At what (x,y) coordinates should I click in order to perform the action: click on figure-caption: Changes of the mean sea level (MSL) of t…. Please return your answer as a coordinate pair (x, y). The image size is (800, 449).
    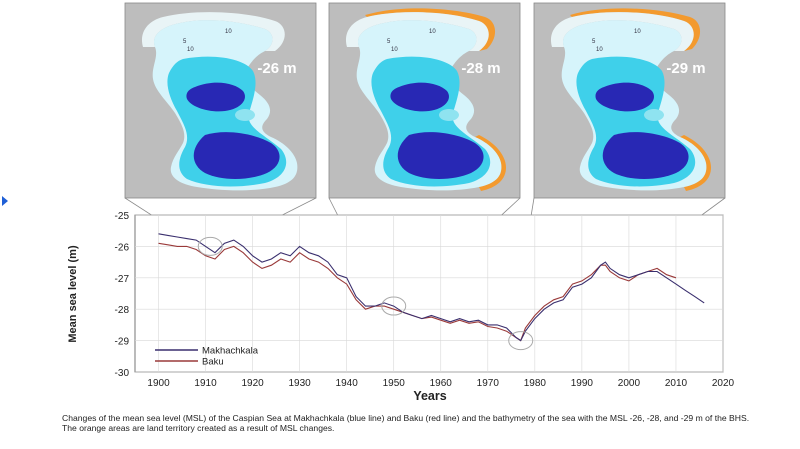
    Looking at the image, I should click on (406, 423).